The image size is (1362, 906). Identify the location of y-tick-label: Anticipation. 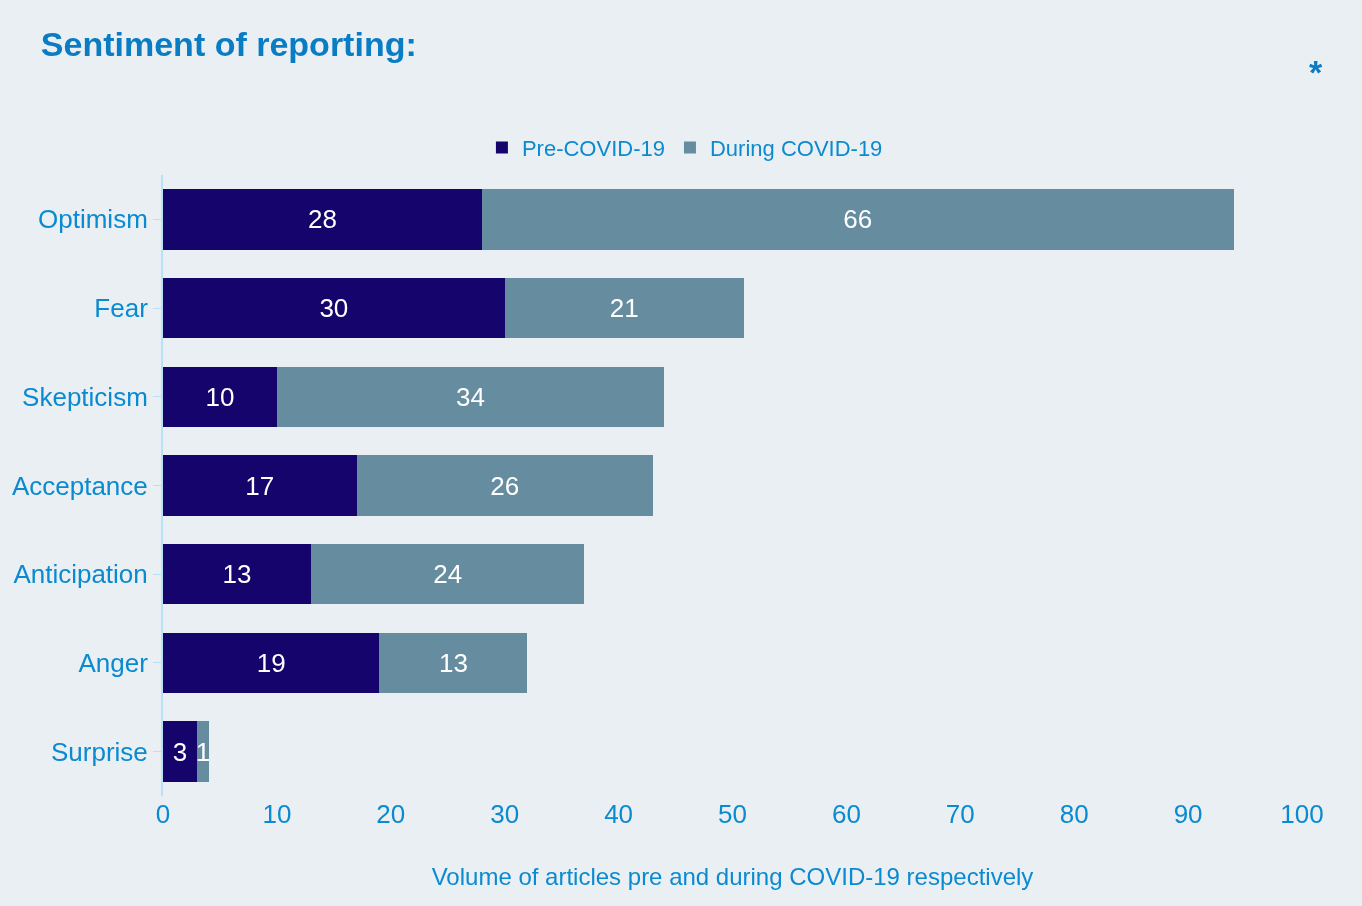
(80, 574).